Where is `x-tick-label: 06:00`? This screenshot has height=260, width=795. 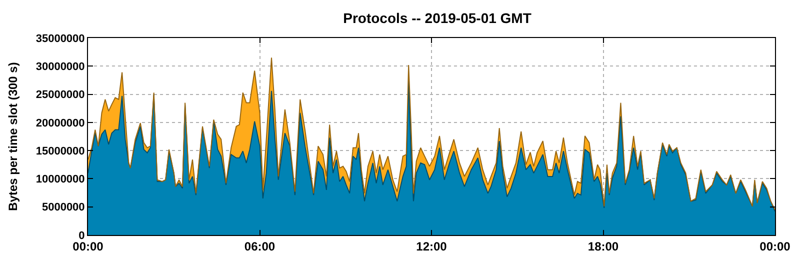 x-tick-label: 06:00 is located at coordinates (260, 246).